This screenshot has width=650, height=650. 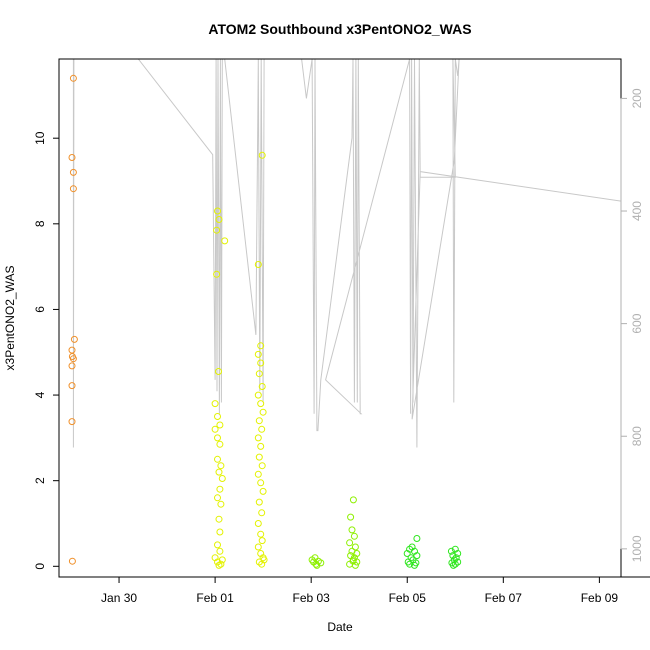 What do you see at coordinates (600, 598) in the screenshot?
I see `x-tick-label: Feb 09` at bounding box center [600, 598].